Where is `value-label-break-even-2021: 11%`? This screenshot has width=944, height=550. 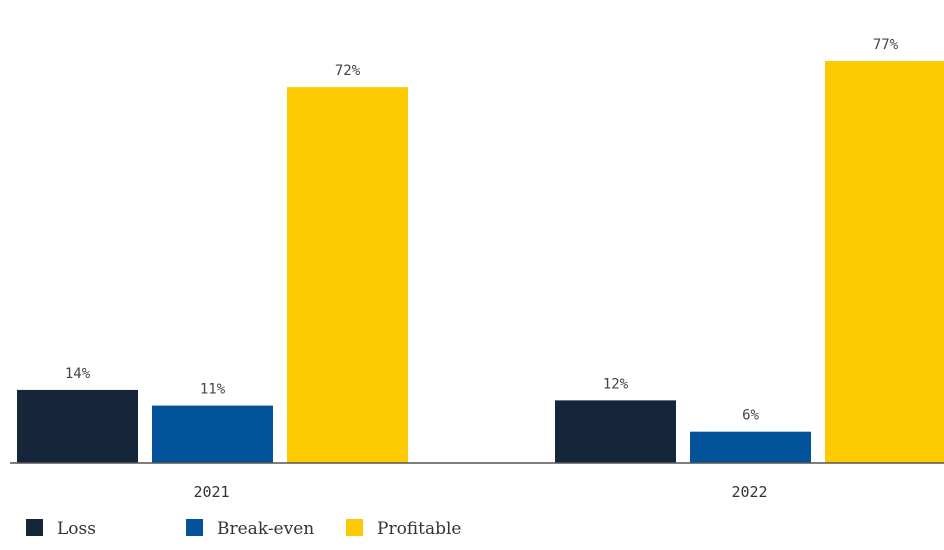 value-label-break-even-2021: 11% is located at coordinates (213, 390).